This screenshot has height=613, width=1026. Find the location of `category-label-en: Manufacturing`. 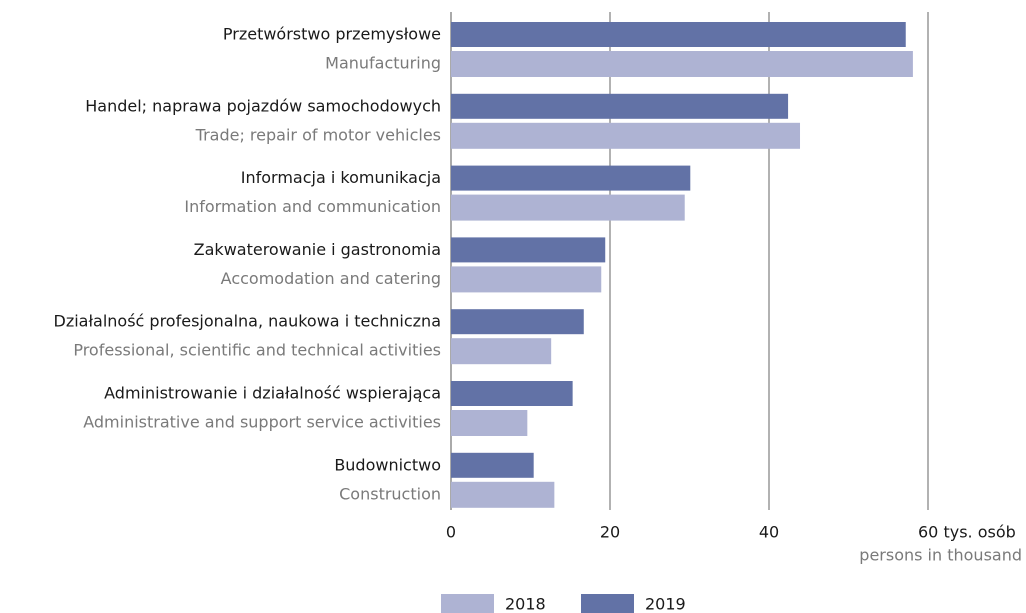

category-label-en: Manufacturing is located at coordinates (383, 63).